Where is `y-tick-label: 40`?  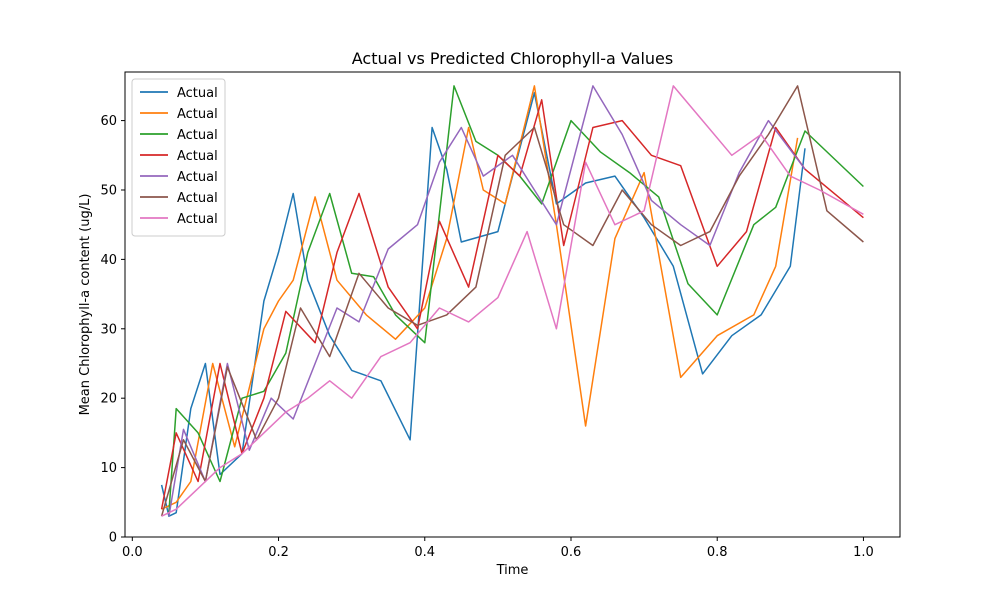
y-tick-label: 40 is located at coordinates (108, 260).